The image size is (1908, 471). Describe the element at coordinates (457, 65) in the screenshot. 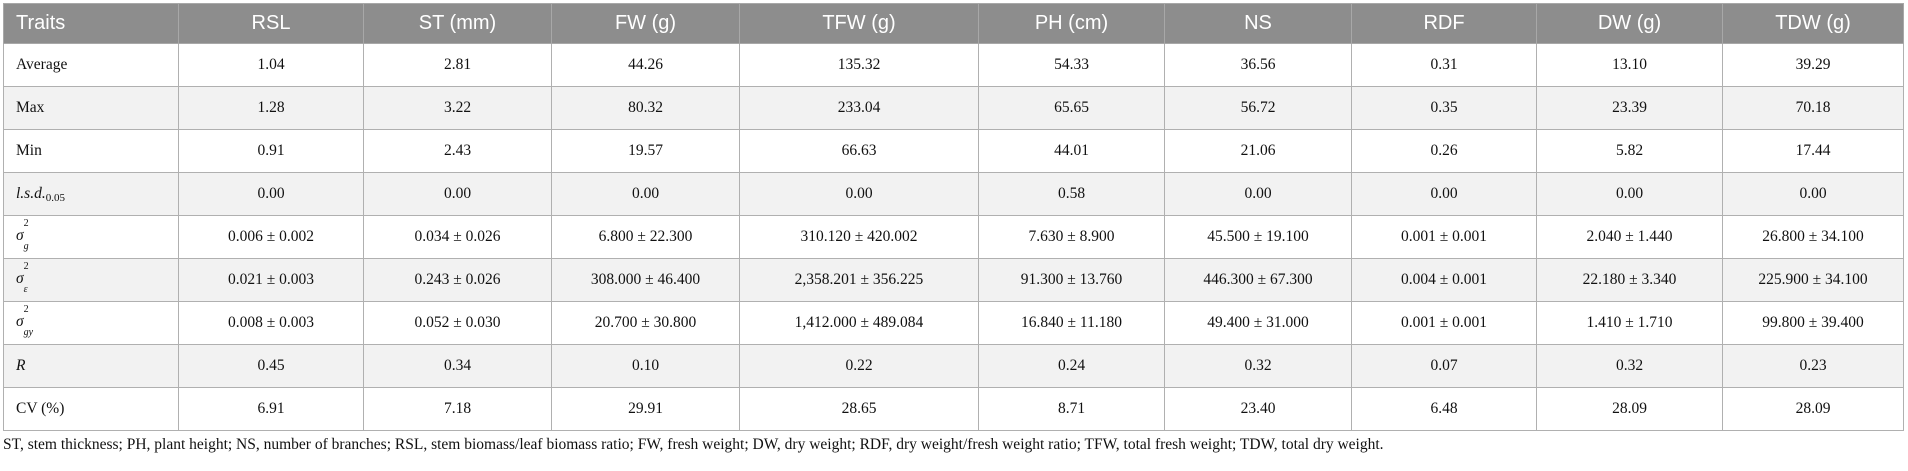

I see `table-cell: 2.81` at that location.